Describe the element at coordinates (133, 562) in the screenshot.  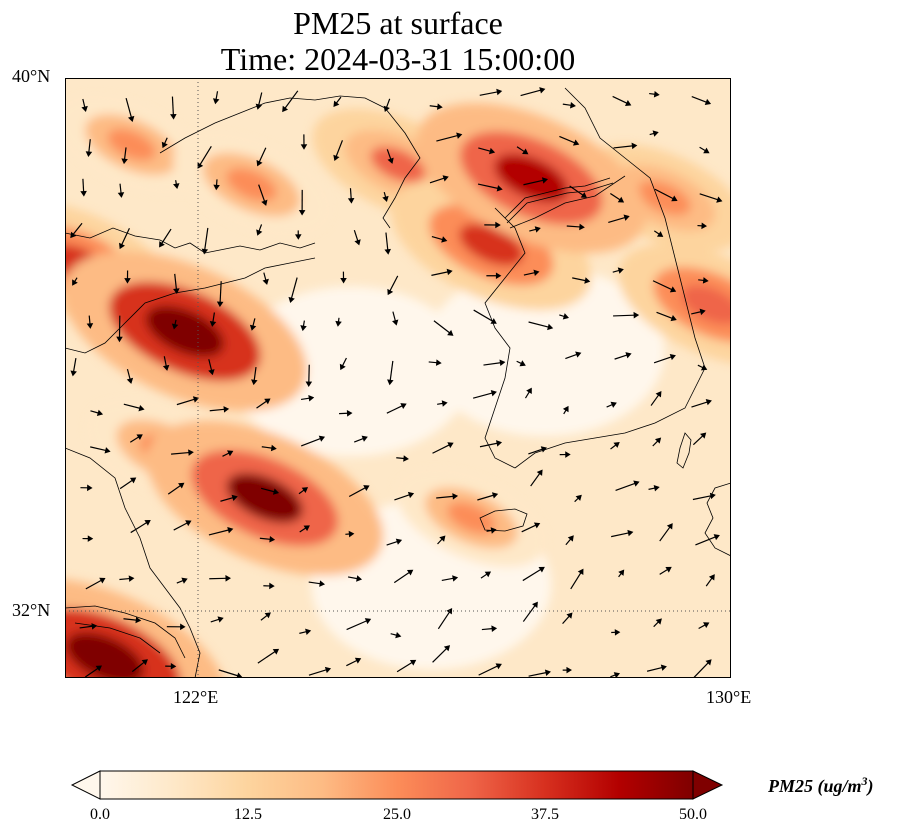
I see `coastline-china-east` at that location.